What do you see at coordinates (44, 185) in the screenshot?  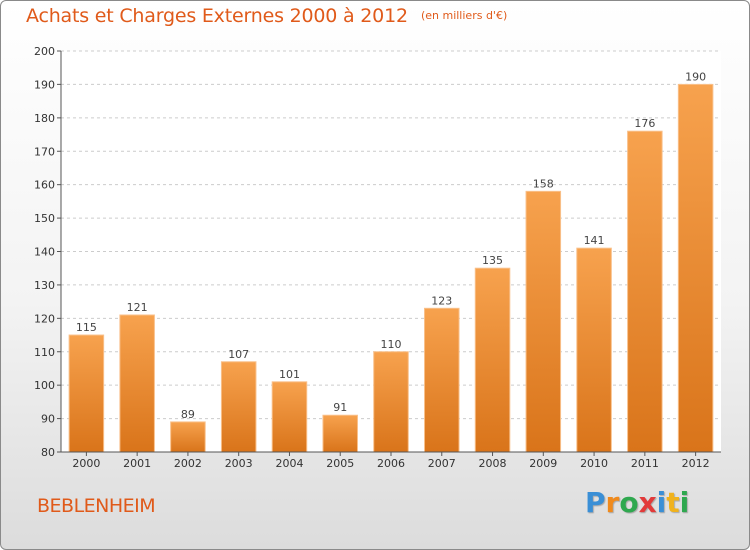 I see `y-tick-label: 160` at bounding box center [44, 185].